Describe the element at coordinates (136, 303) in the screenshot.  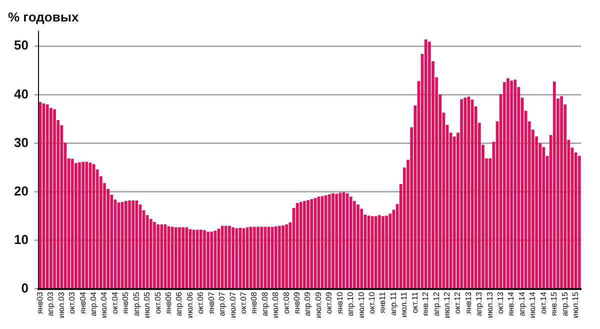
I see `x-tick-label: апр.05` at that location.